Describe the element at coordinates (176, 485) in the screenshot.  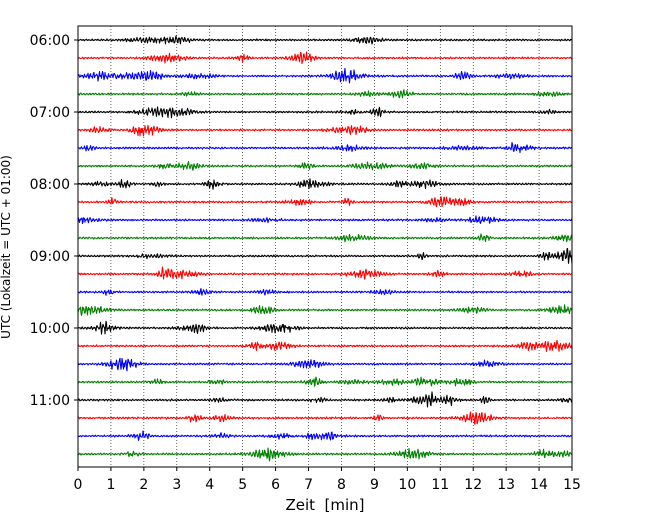
I see `x-tick-label-3: 3` at that location.